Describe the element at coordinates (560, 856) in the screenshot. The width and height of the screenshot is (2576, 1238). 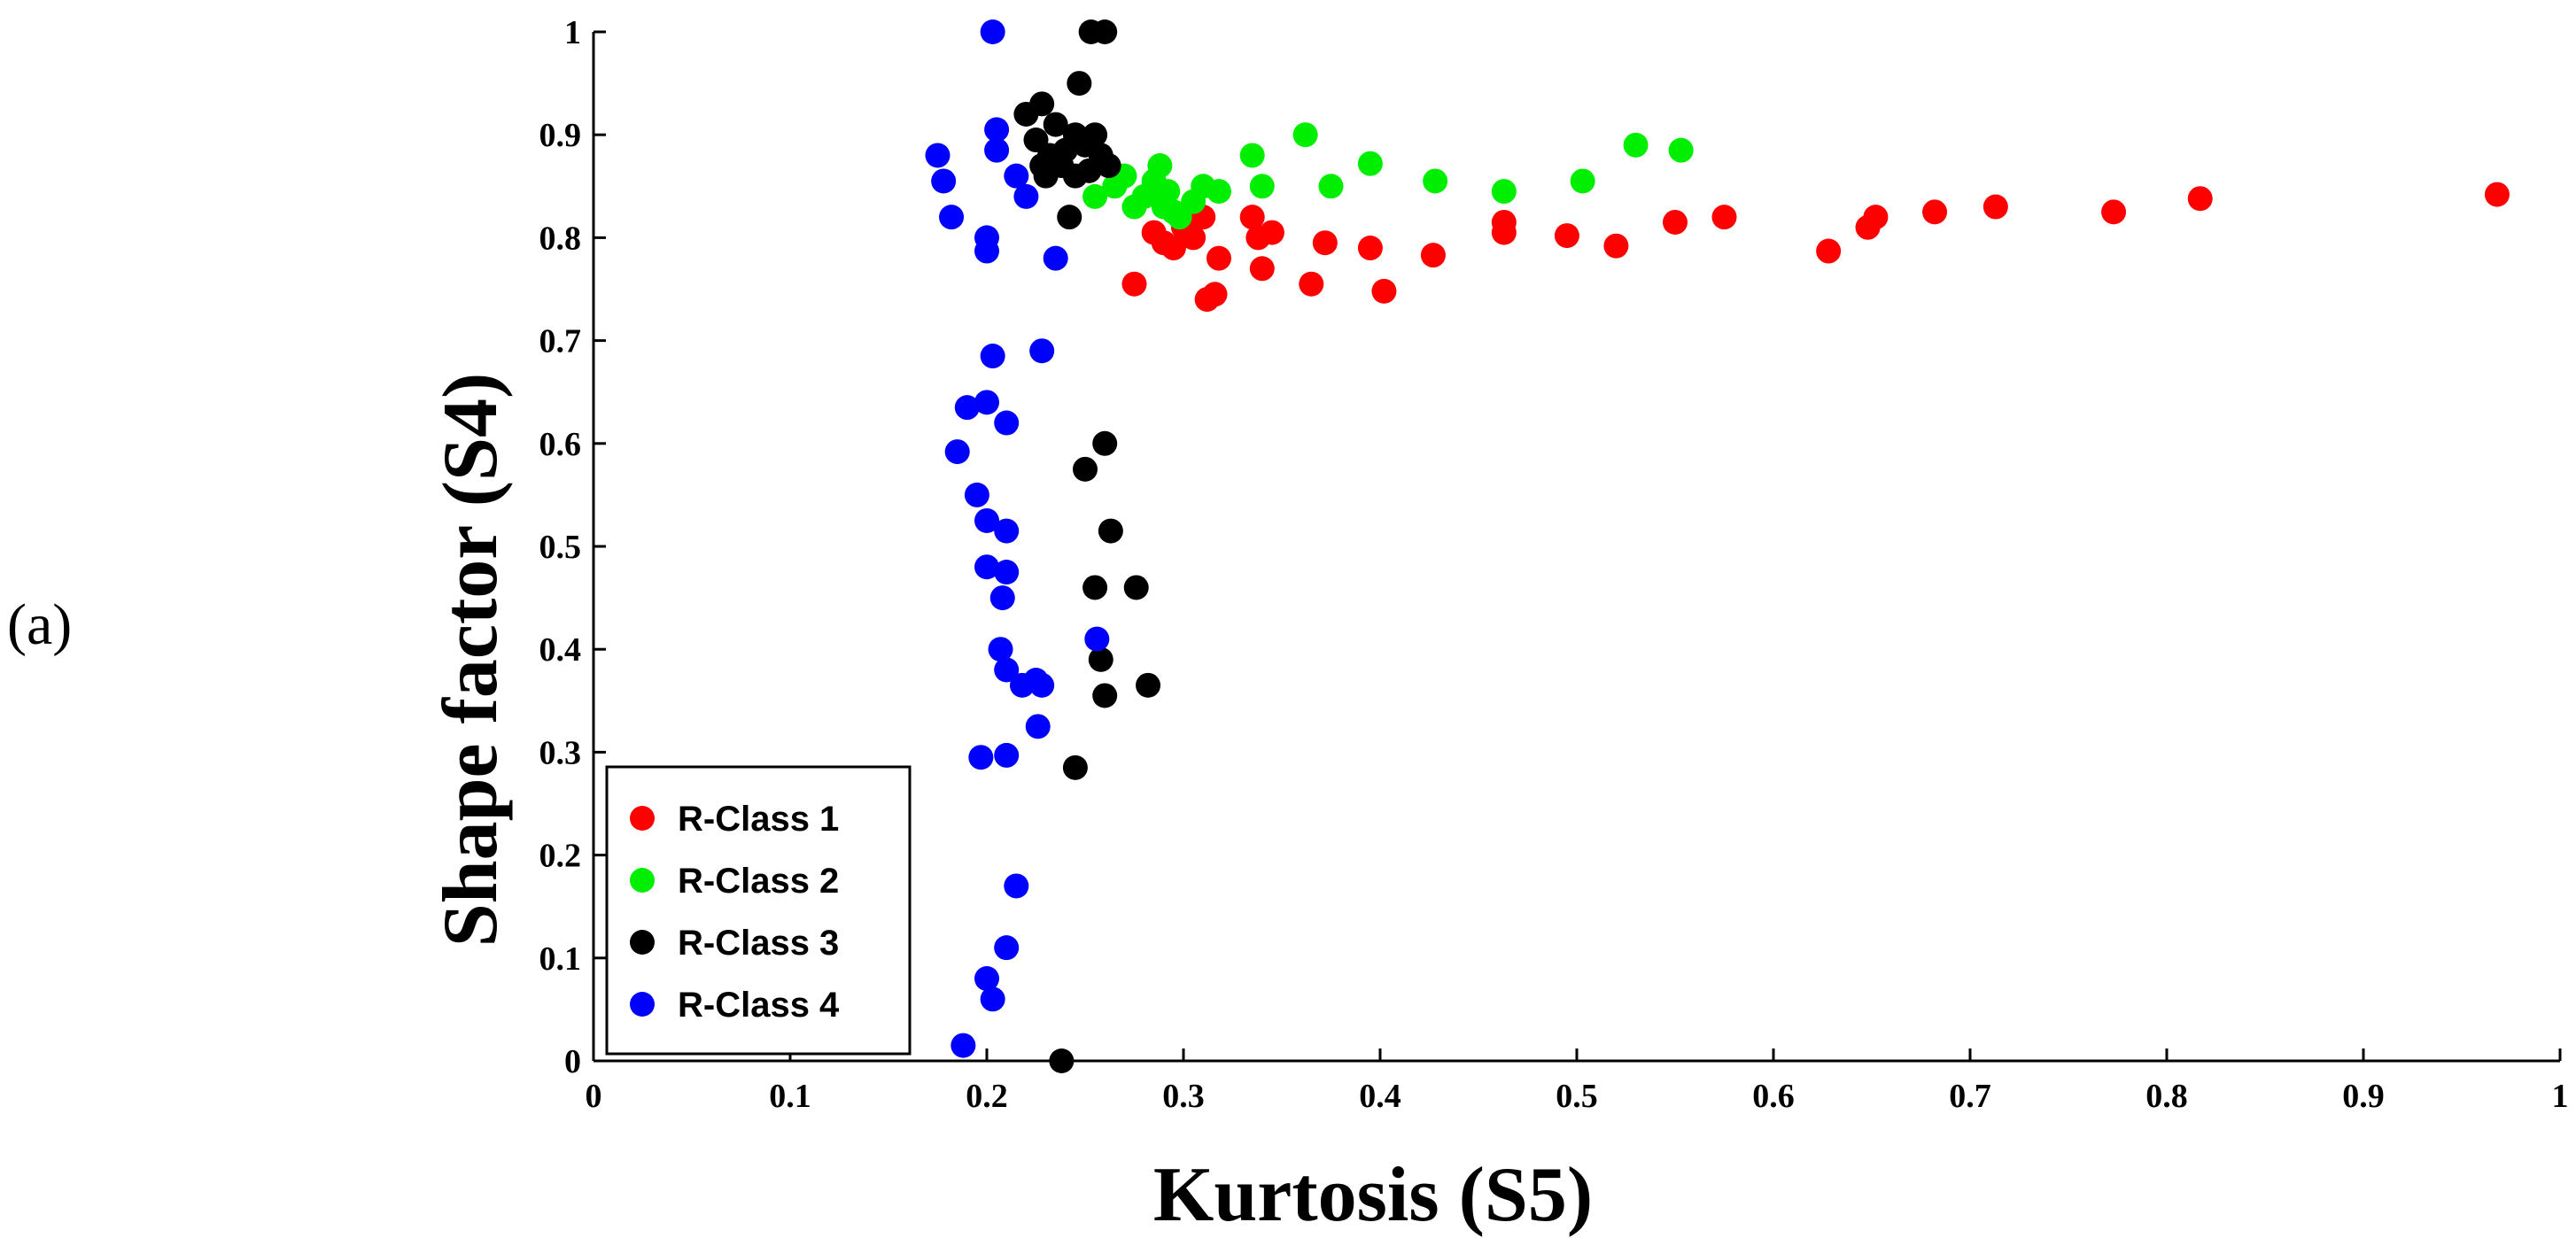
I see `y-tick-label: 0.2` at that location.